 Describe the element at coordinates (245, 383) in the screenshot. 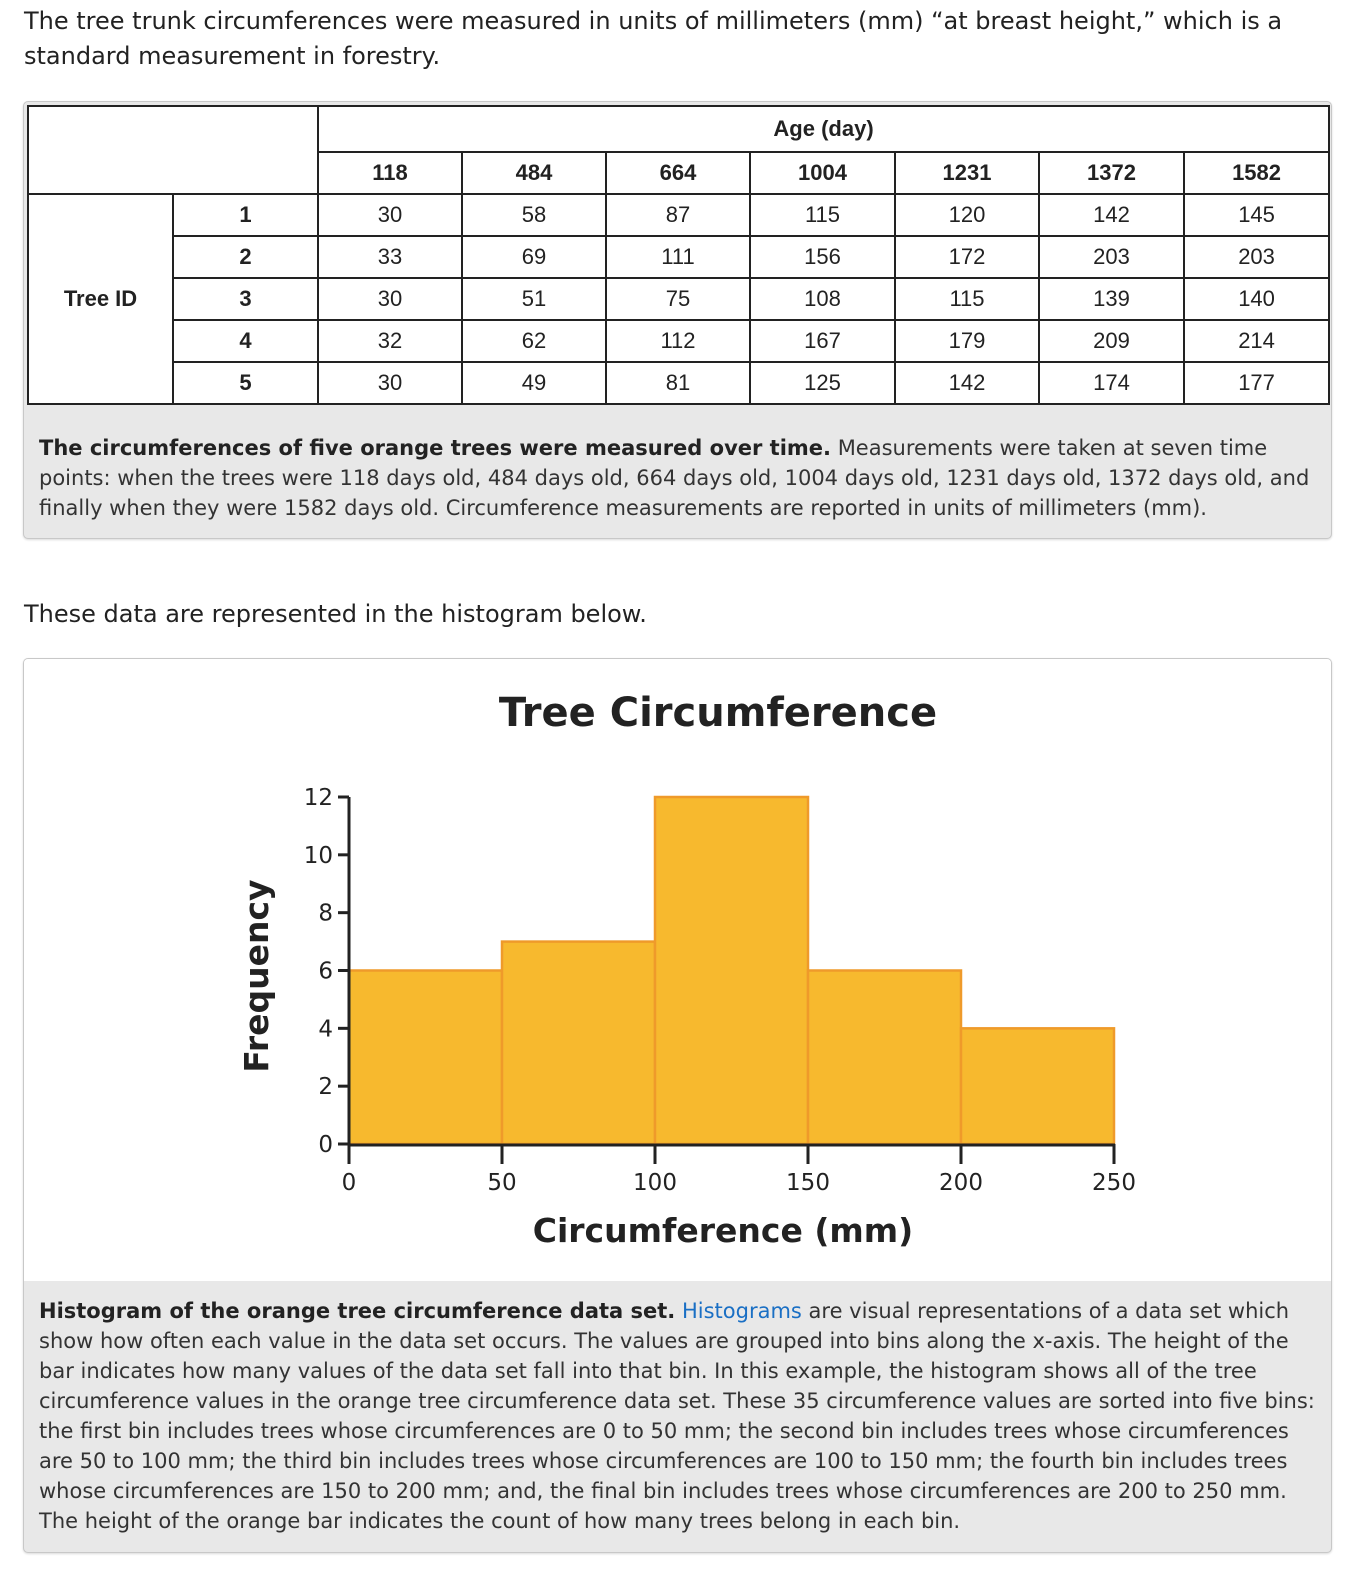

I see `tree-id-cell: 5` at that location.